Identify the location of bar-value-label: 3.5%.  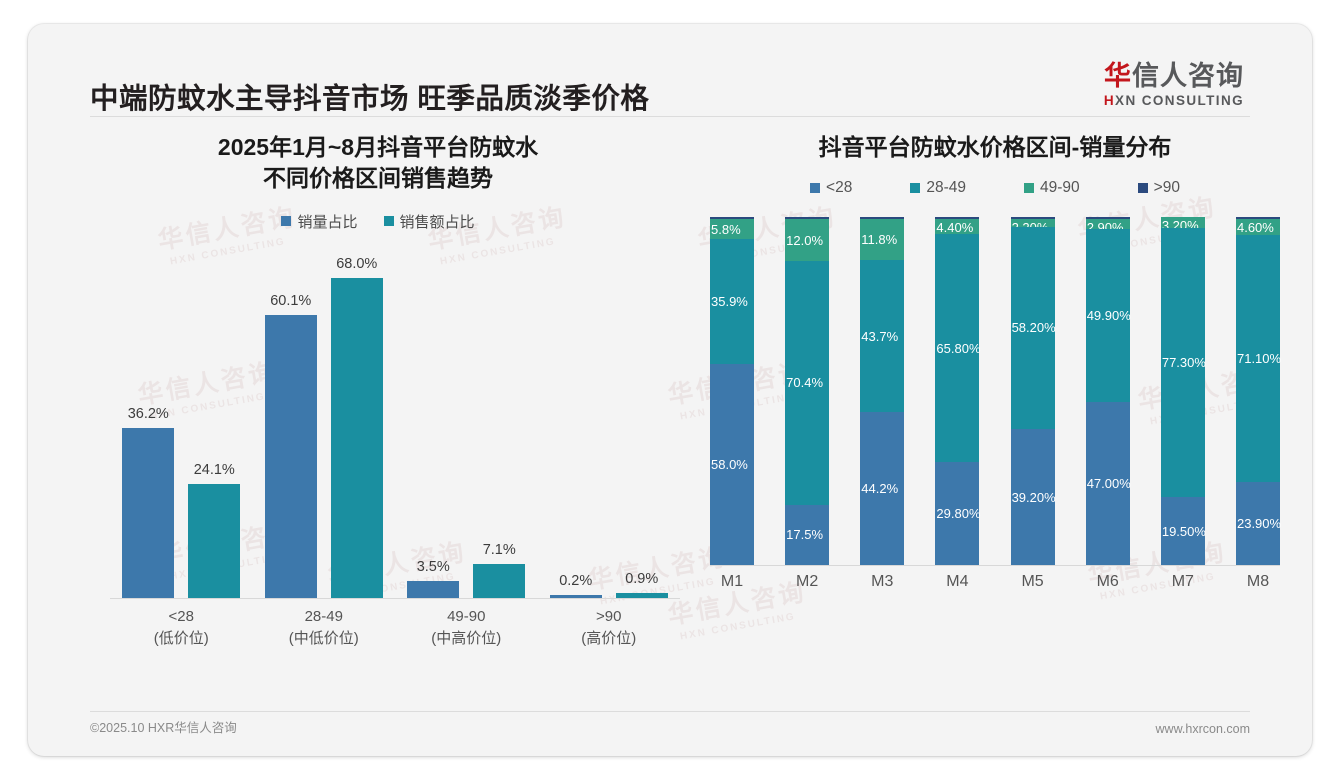
(433, 567).